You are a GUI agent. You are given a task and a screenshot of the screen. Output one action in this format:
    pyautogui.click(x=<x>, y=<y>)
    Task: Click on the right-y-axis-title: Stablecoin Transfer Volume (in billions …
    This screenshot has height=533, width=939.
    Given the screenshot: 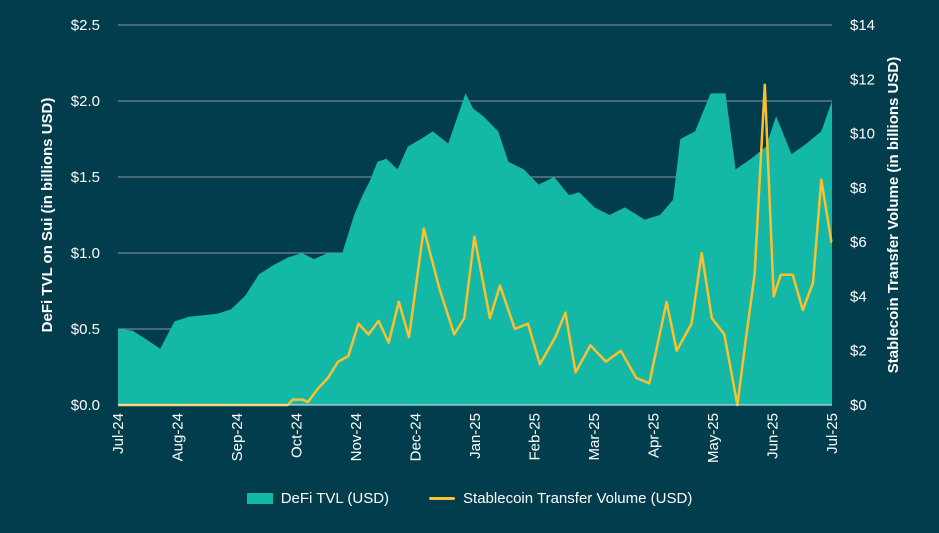 What is the action you would take?
    pyautogui.click(x=893, y=215)
    